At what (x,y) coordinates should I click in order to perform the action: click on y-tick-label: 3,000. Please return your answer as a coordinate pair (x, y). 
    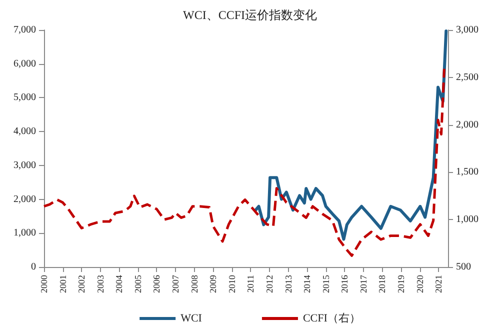
    Looking at the image, I should click on (25, 165).